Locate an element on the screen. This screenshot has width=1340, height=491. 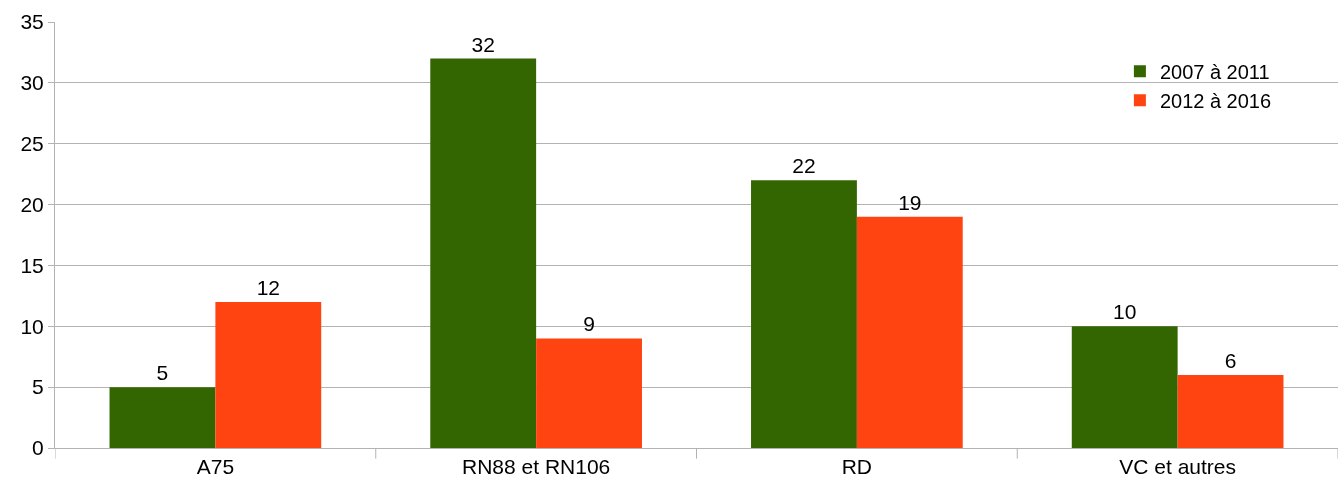
x-tick-label: RD is located at coordinates (857, 467).